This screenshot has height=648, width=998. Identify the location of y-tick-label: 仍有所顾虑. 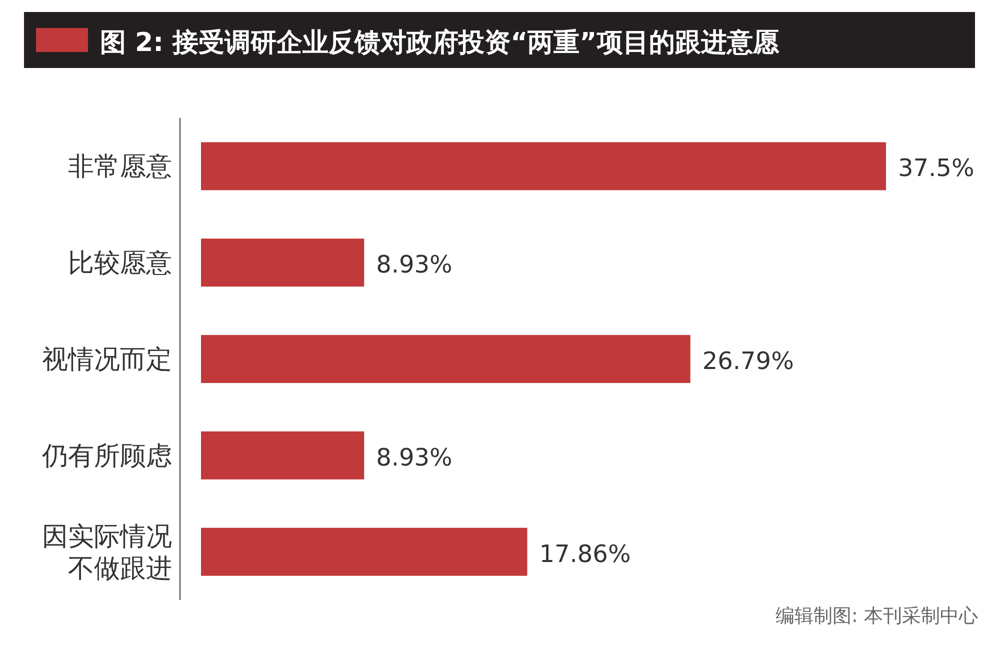
(106, 456).